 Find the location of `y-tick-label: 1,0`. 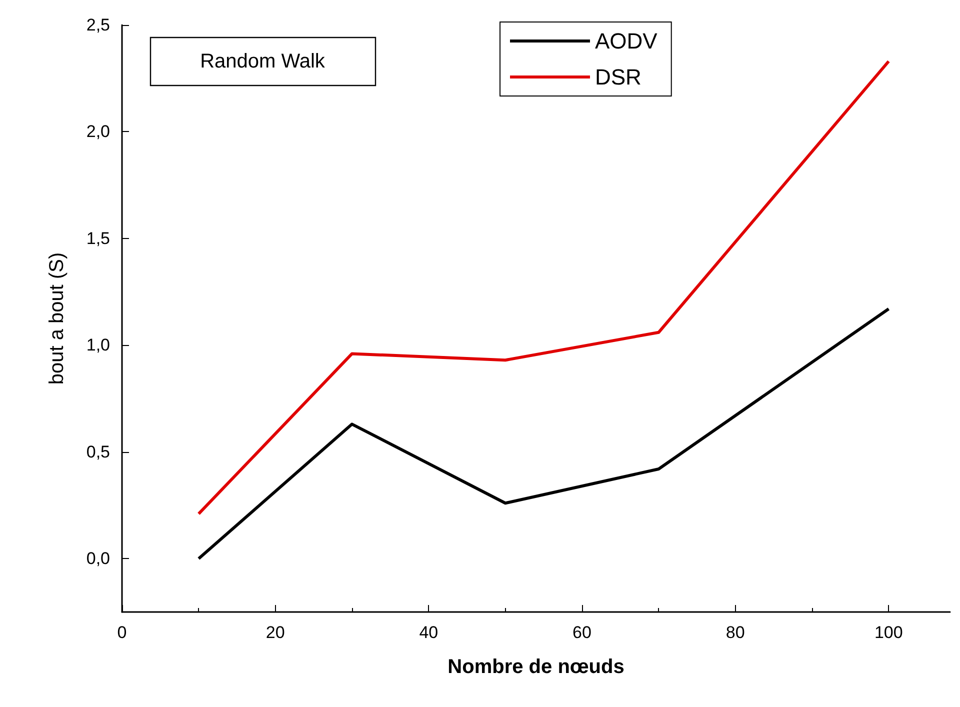

y-tick-label: 1,0 is located at coordinates (98, 345).